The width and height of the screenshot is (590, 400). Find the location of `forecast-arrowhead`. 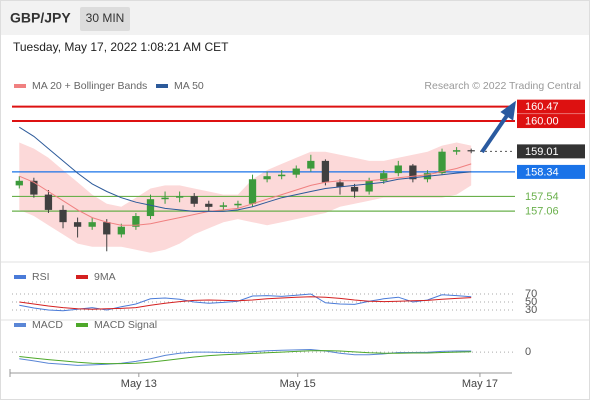

forecast-arrowhead is located at coordinates (508, 110).